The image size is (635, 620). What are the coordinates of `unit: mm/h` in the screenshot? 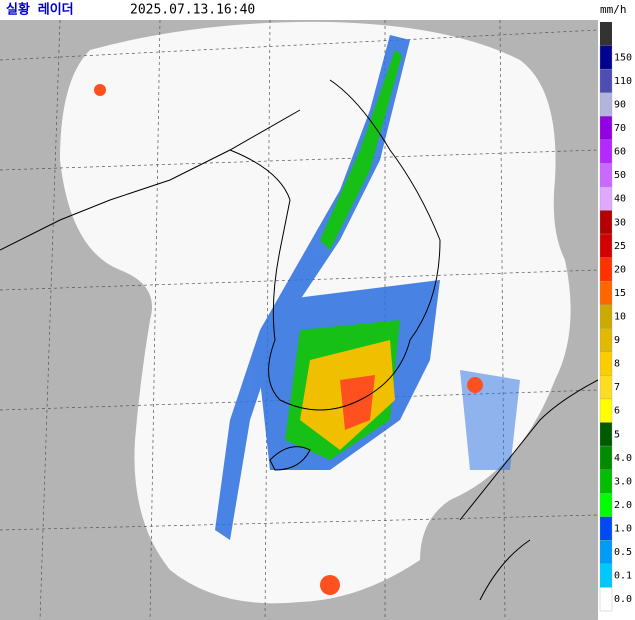 It's located at (613, 9).